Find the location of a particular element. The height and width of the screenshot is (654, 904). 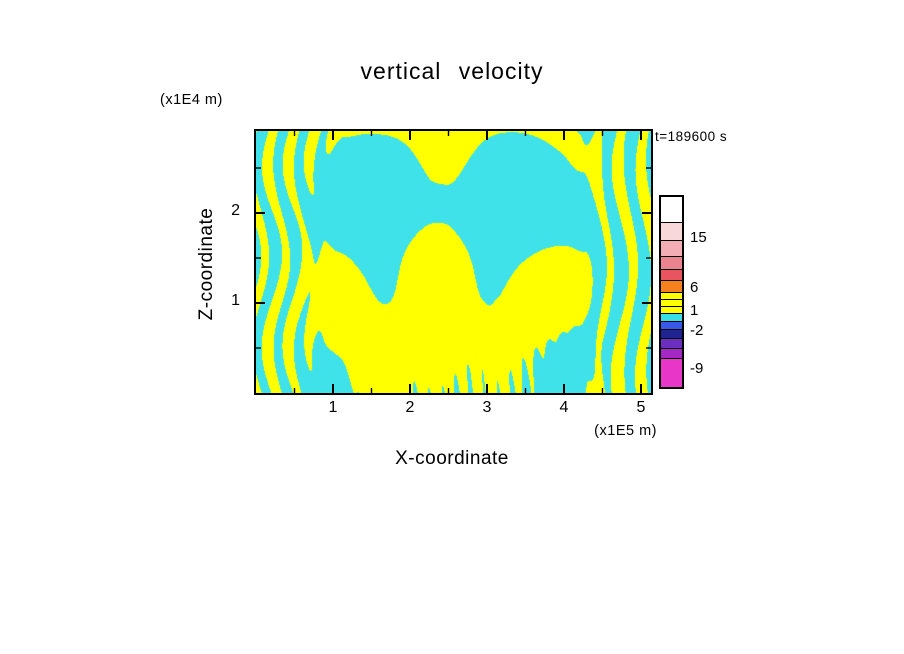

colorbar-tick-label: -2 is located at coordinates (697, 330).